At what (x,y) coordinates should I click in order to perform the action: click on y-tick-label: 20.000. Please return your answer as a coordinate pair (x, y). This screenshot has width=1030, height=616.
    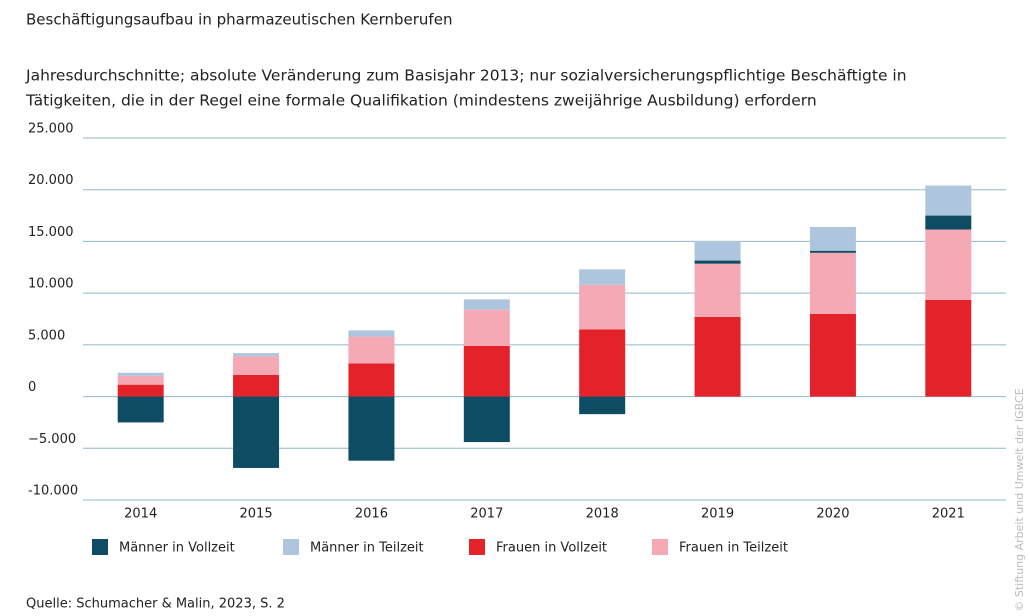
    Looking at the image, I should click on (51, 180).